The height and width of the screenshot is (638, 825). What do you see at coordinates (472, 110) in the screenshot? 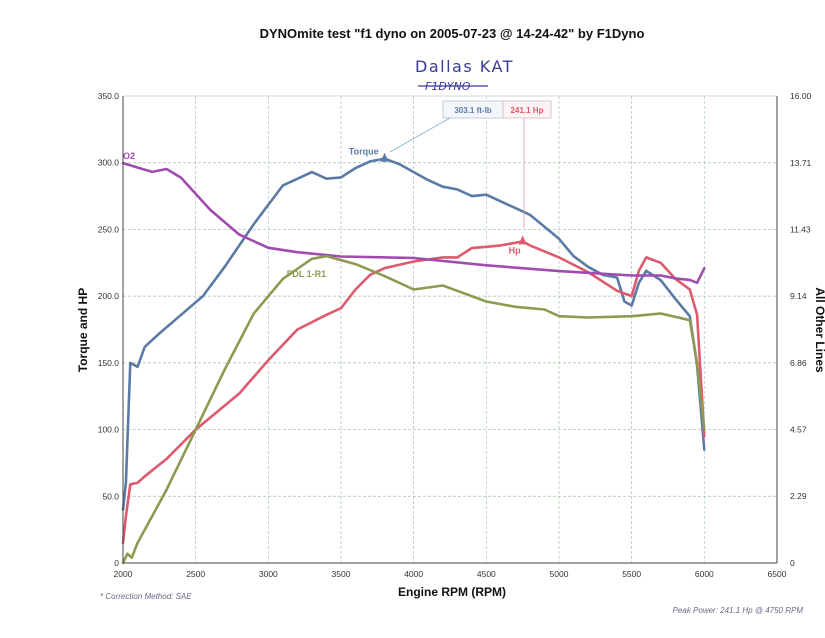
I see `torque-callout-text: 303.1 ft-lb` at bounding box center [472, 110].